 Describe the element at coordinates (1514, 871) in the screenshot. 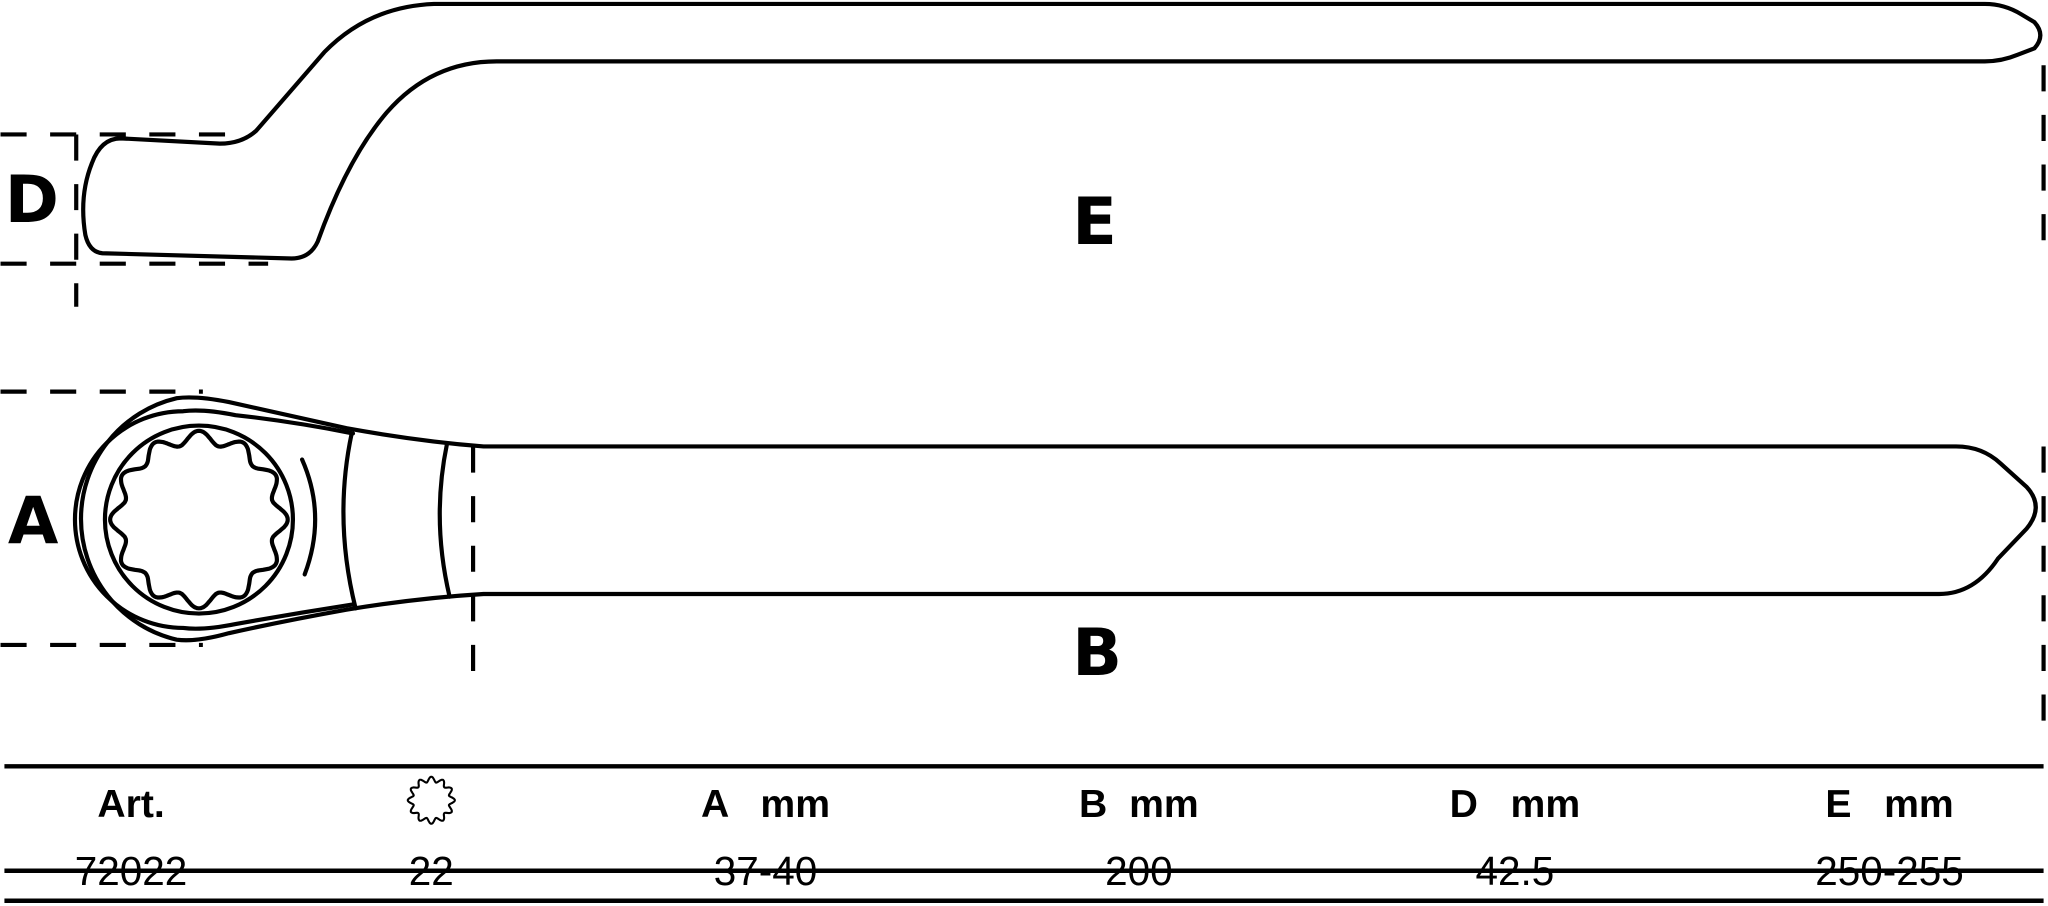

I see `cell-d: 42.5` at that location.